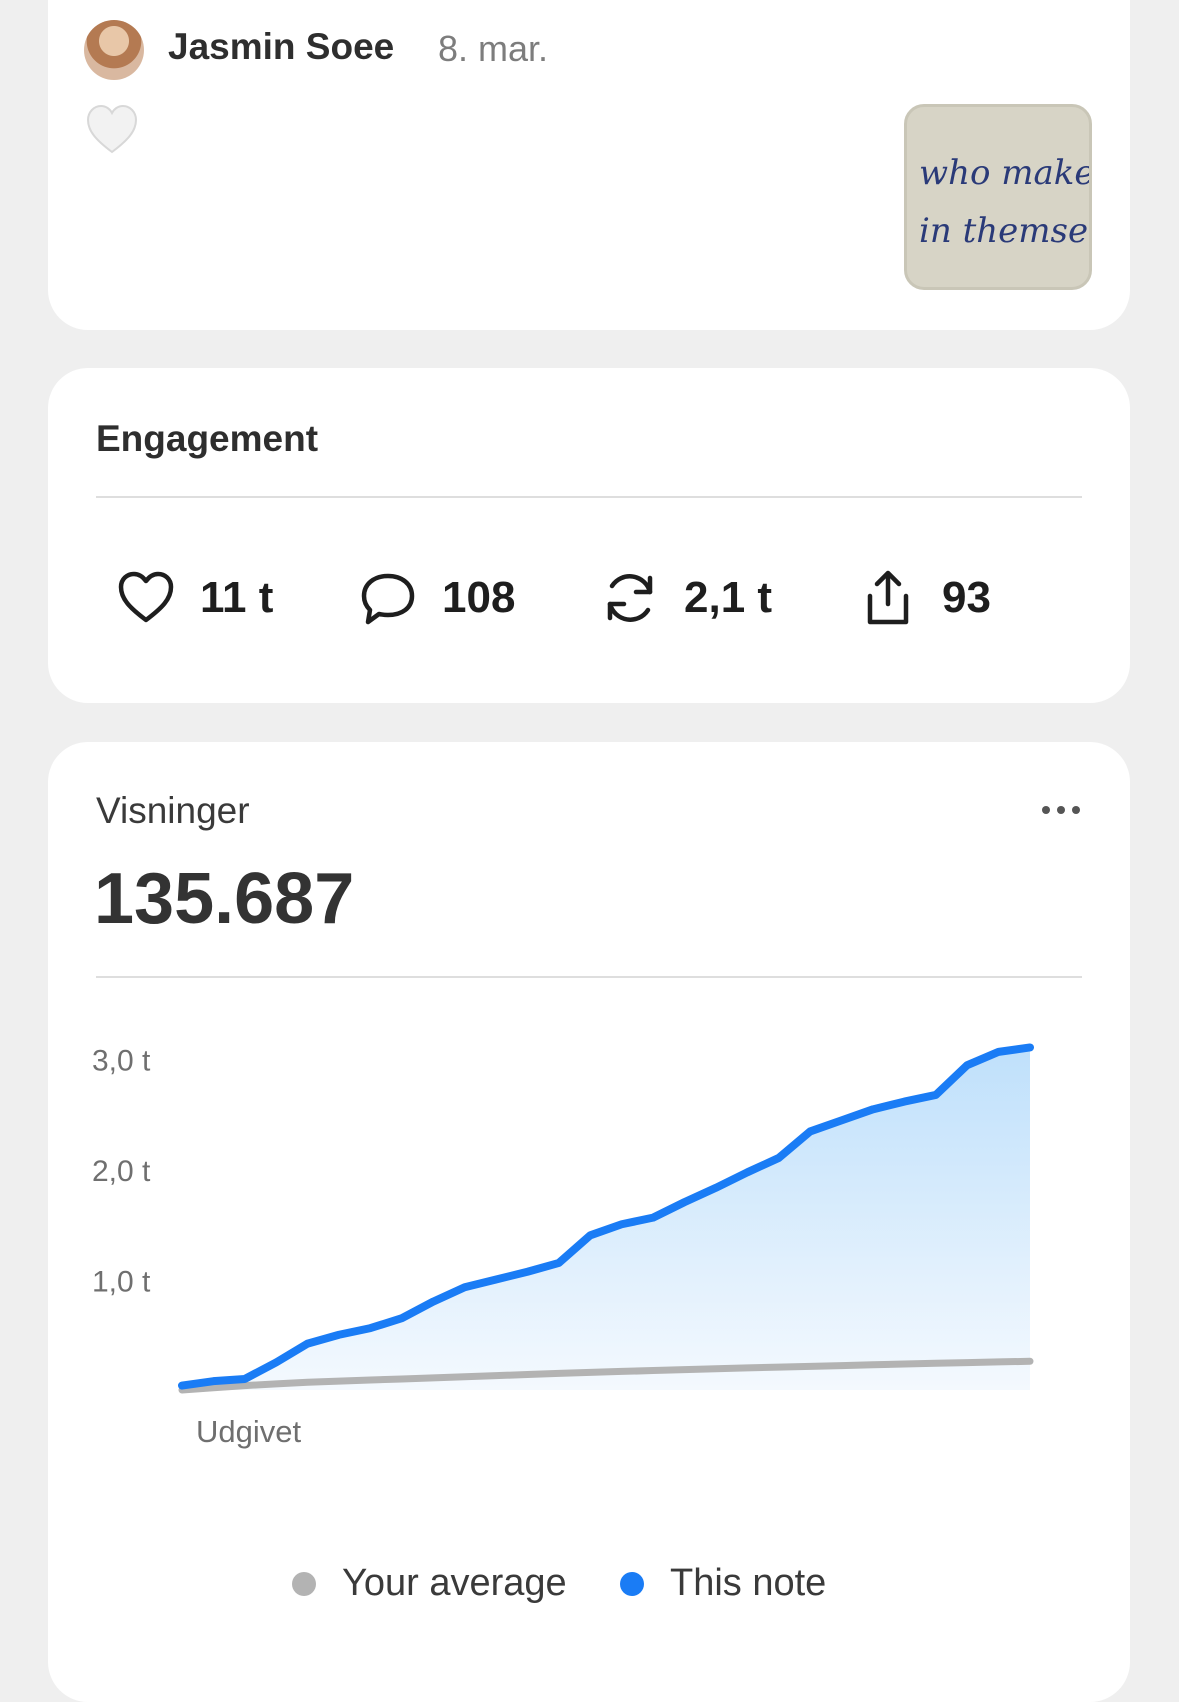 The width and height of the screenshot is (1179, 1702). I want to click on share-icon, so click(888, 597).